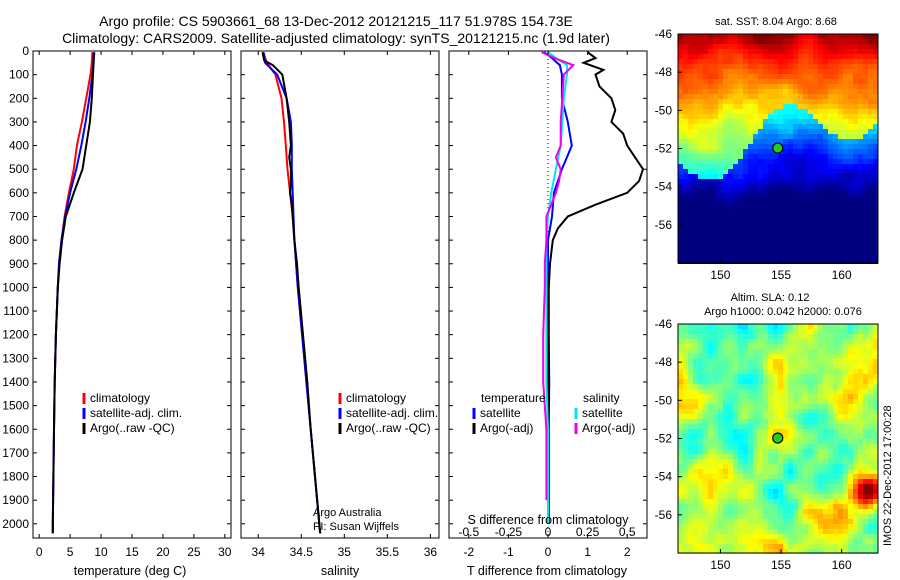  What do you see at coordinates (547, 571) in the screenshot?
I see `difference-xlabel-bottom: T difference from climatology` at bounding box center [547, 571].